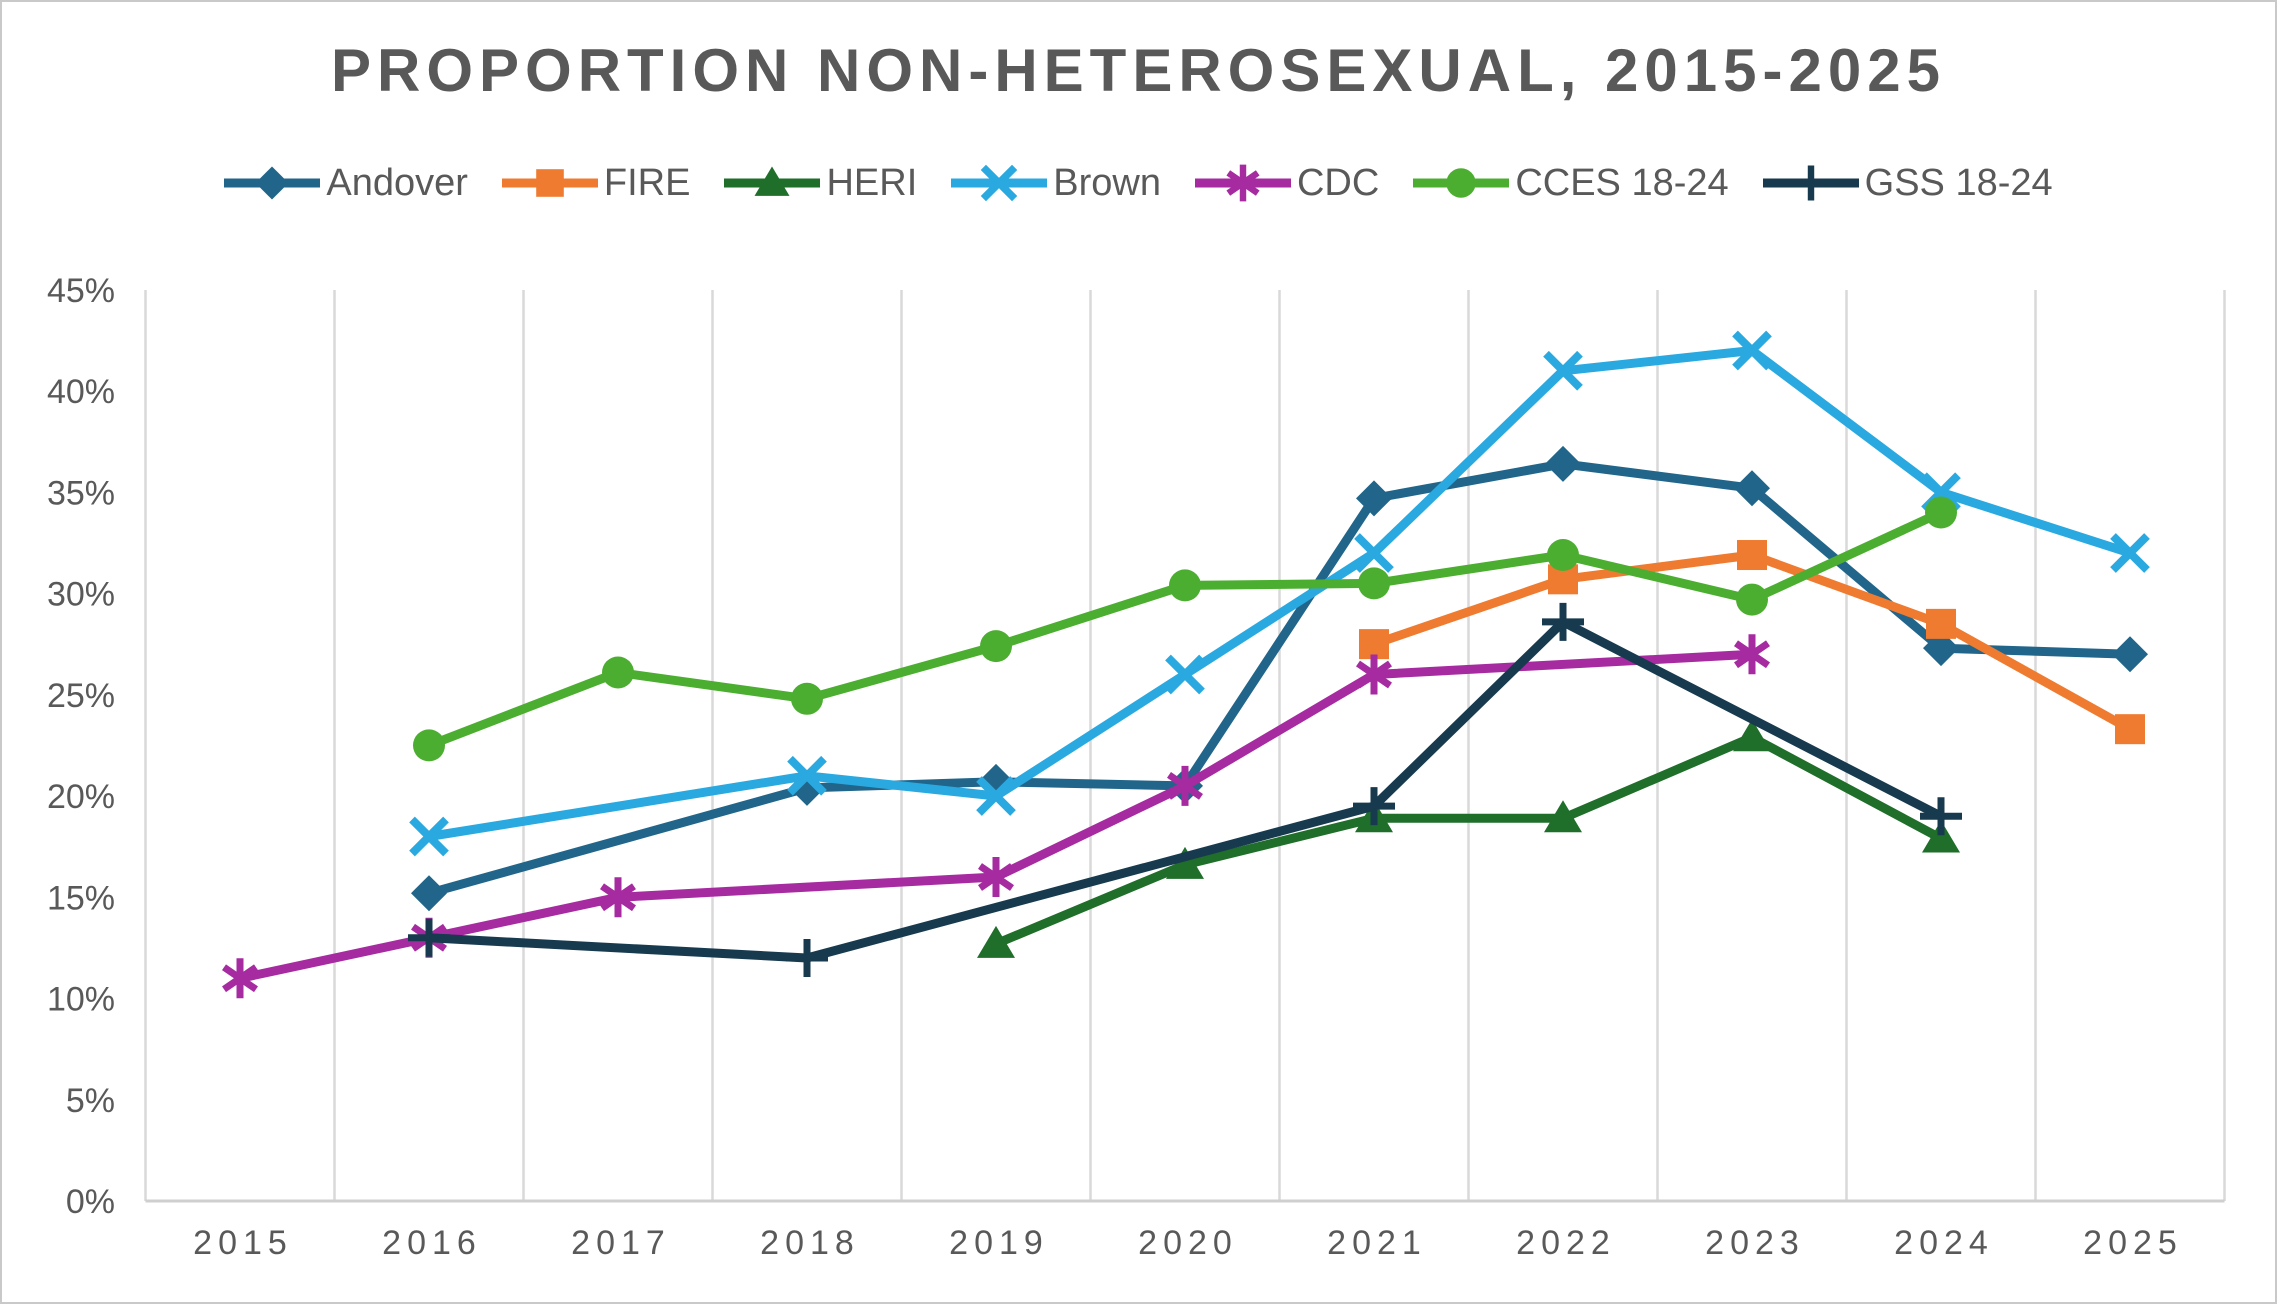  Describe the element at coordinates (243, 1243) in the screenshot. I see `x-tick-label: 2015` at that location.